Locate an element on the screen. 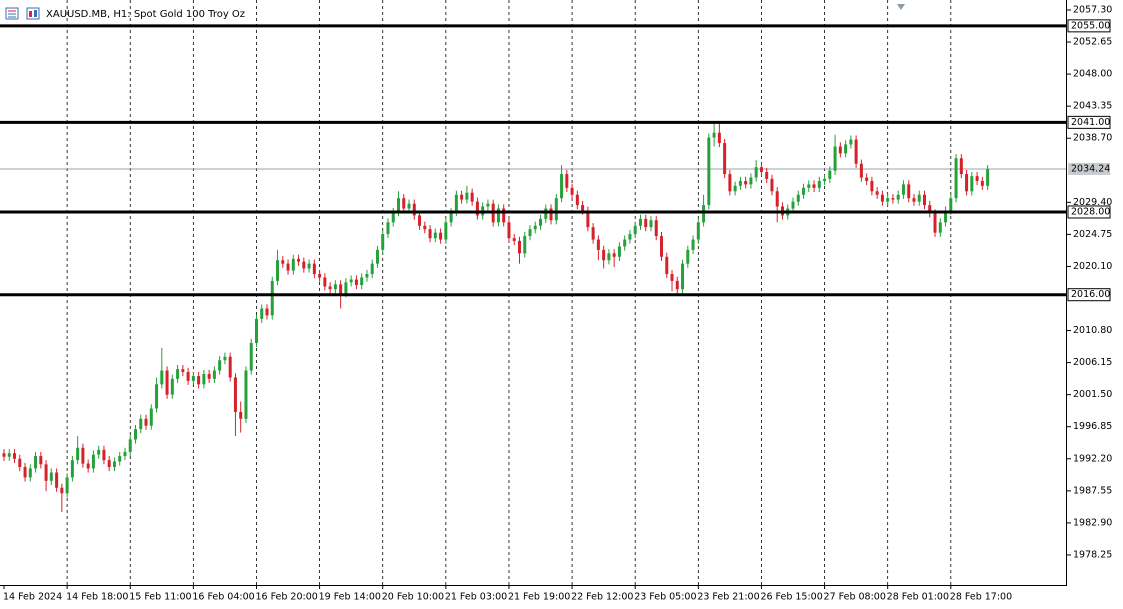  level-label: 2041.00 is located at coordinates (1090, 122).